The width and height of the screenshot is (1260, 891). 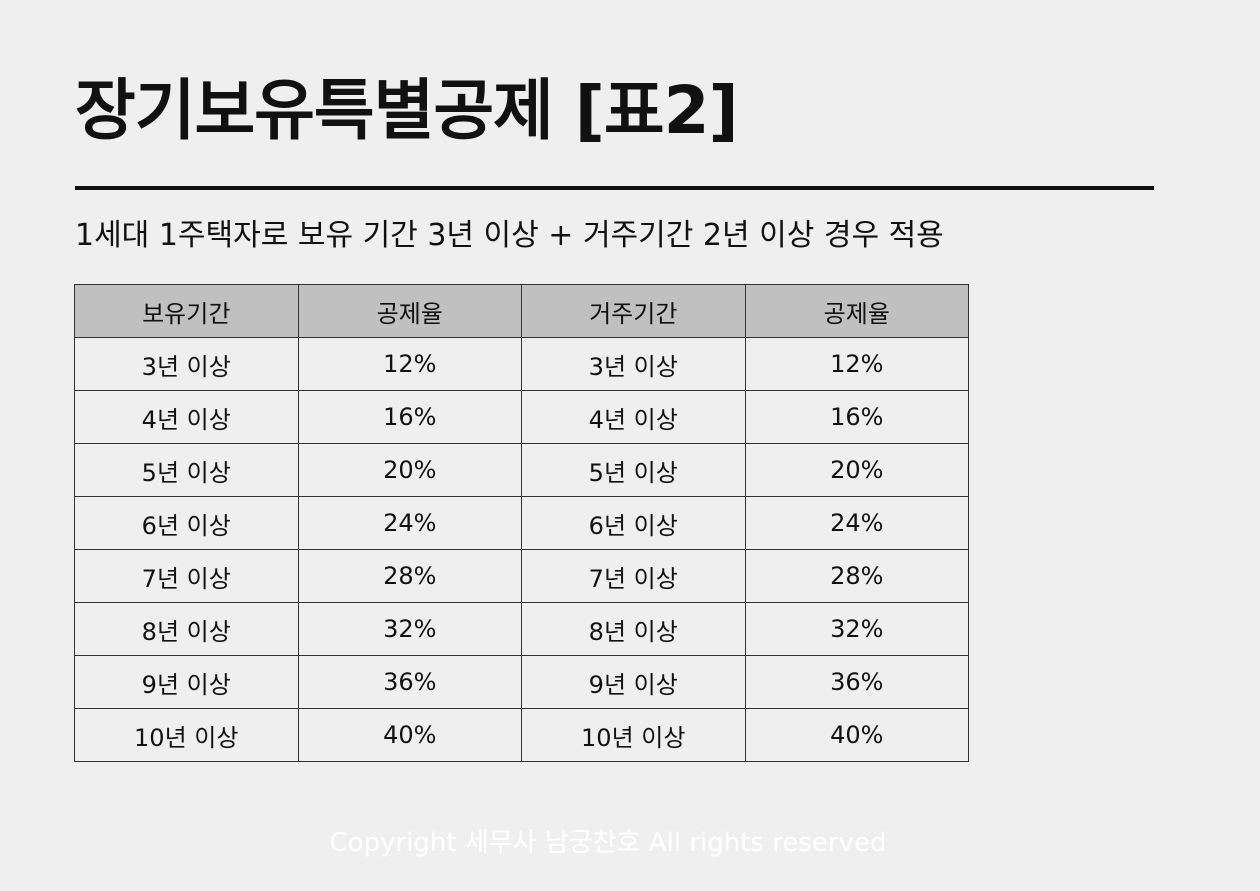 What do you see at coordinates (614, 188) in the screenshot?
I see `title-divider` at bounding box center [614, 188].